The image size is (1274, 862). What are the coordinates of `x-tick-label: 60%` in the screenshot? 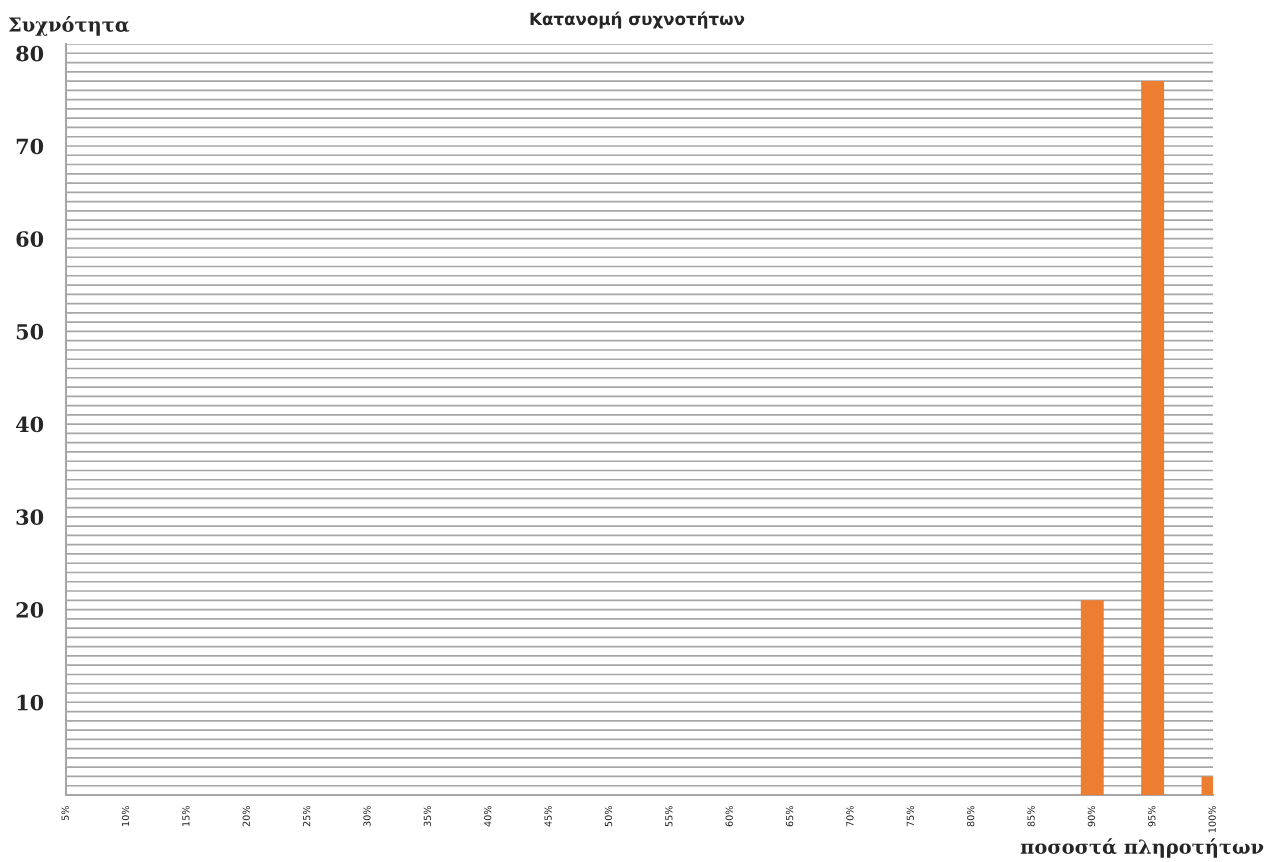 It's located at (729, 816).